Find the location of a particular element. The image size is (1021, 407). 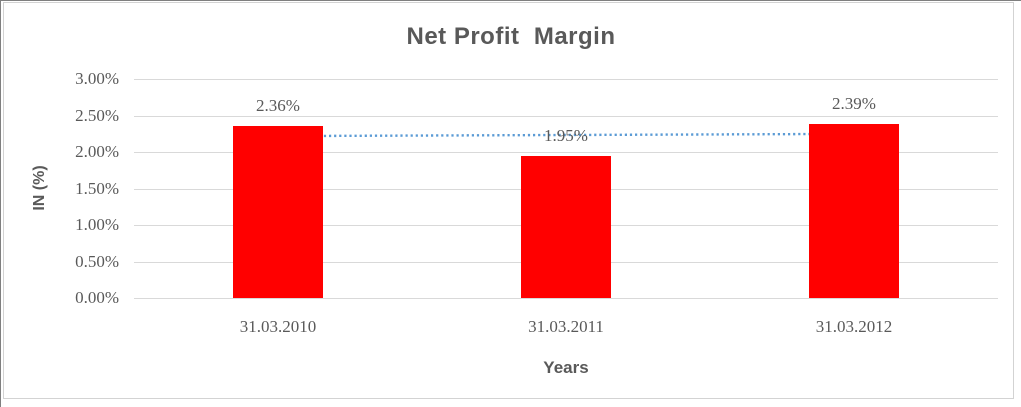

x-tick-label: 31.03.2011 is located at coordinates (566, 326).